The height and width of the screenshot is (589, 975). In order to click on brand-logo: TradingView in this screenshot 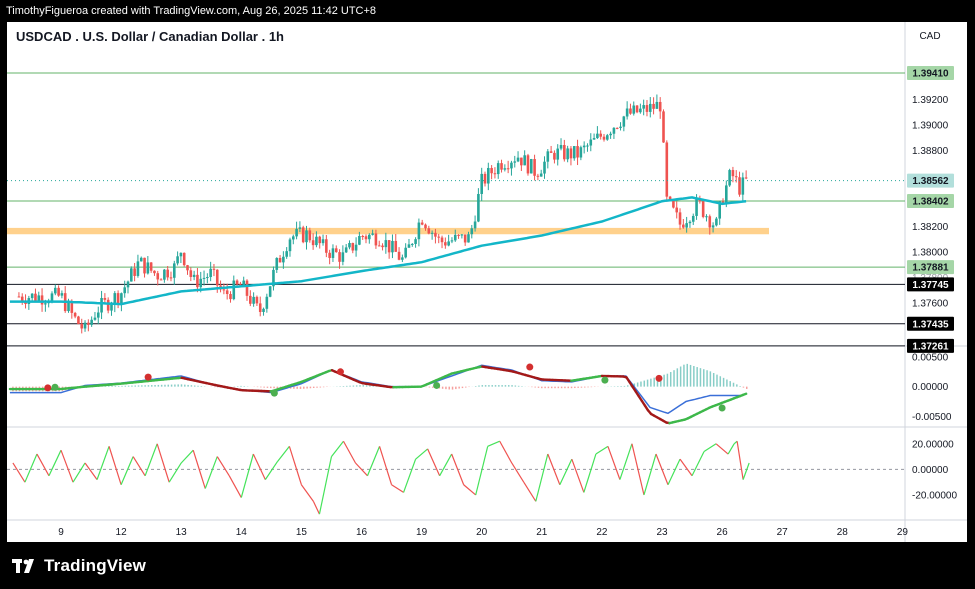, I will do `click(79, 566)`.